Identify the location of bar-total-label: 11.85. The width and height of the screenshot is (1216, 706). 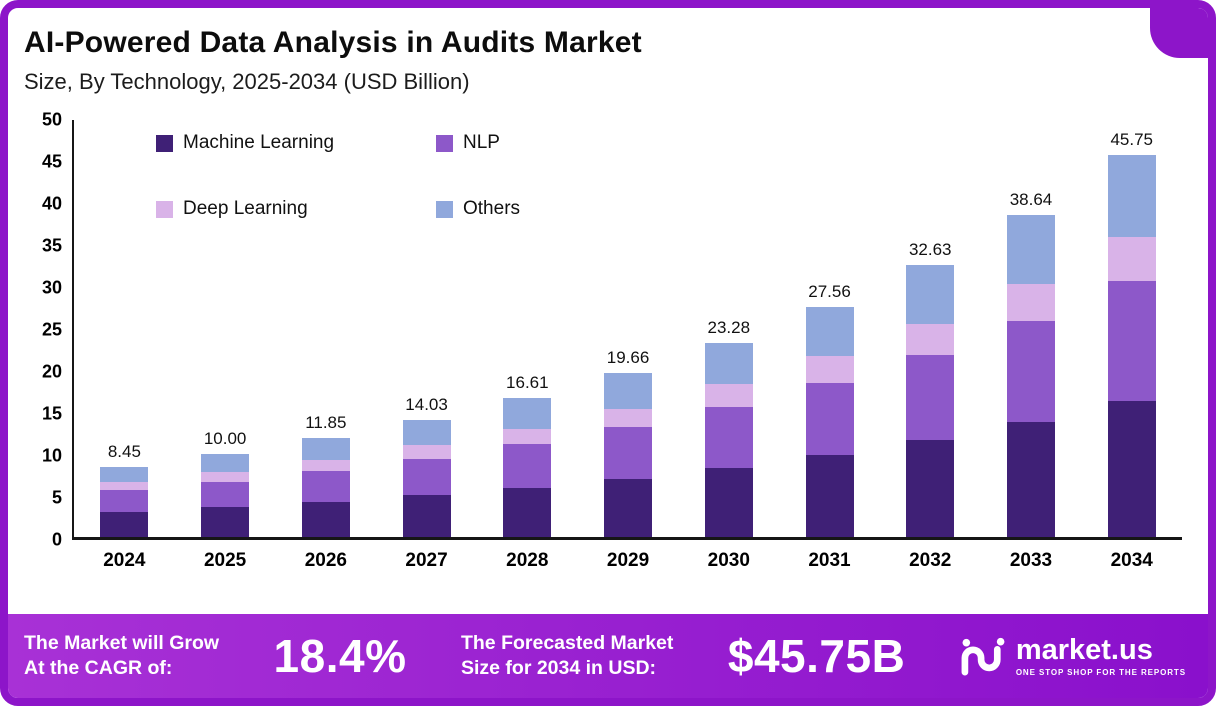
(326, 423).